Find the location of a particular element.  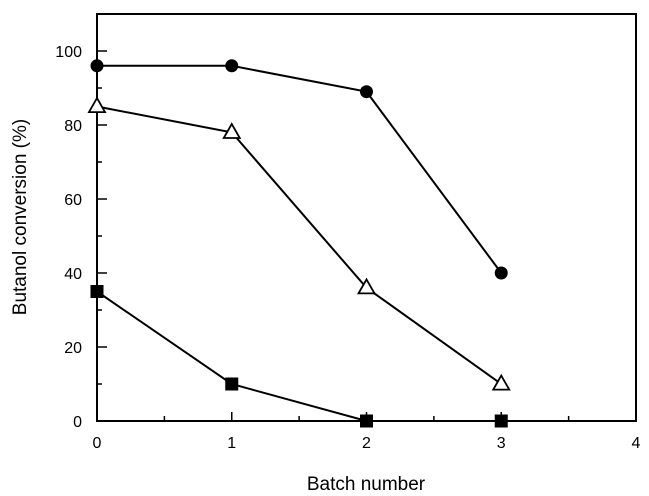

x-tick-label: 0 is located at coordinates (97, 443).